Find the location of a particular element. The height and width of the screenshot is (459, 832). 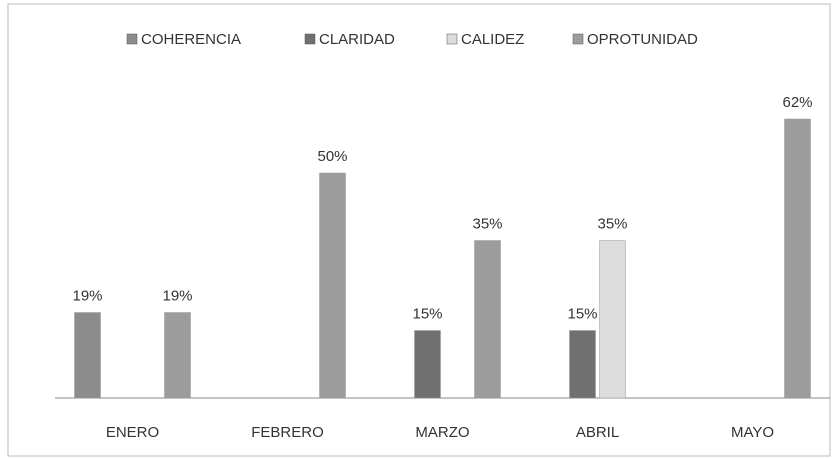

data-label: 62% is located at coordinates (797, 102).